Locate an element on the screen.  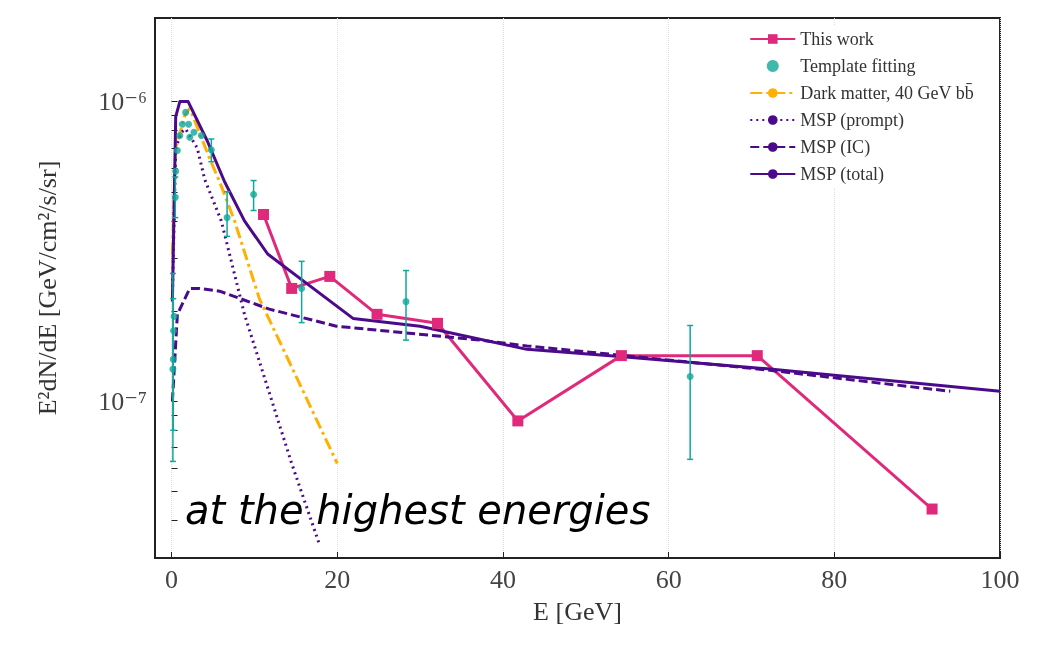
y-tick-label: 10⁻⁷ is located at coordinates (122, 401).